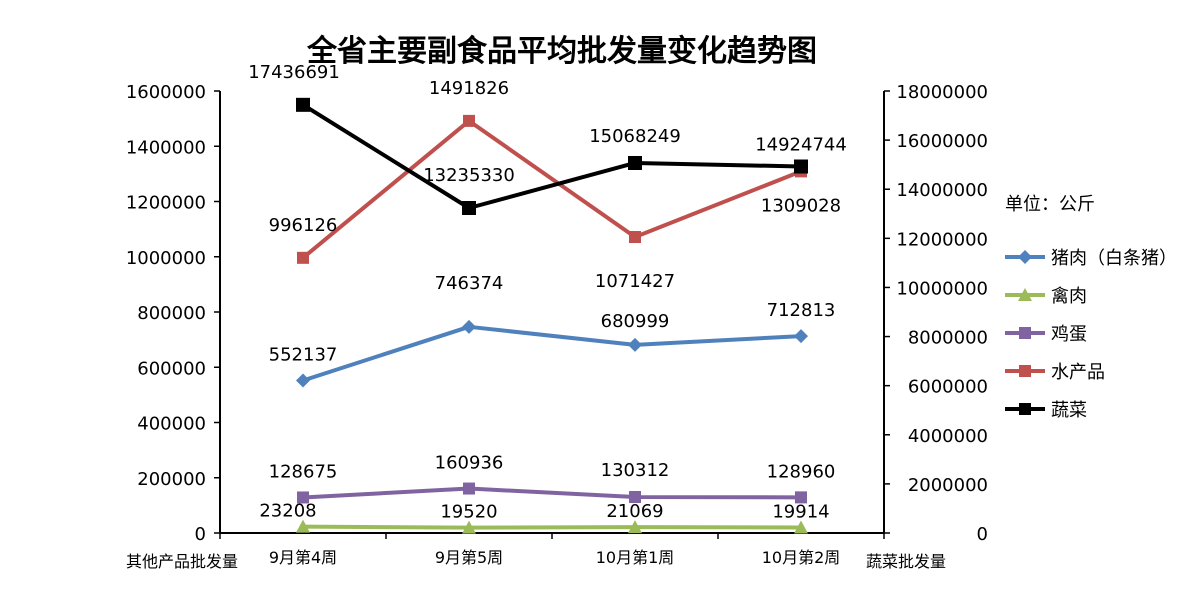 The height and width of the screenshot is (593, 1204). I want to click on left-tick-label: 200000, so click(171, 479).